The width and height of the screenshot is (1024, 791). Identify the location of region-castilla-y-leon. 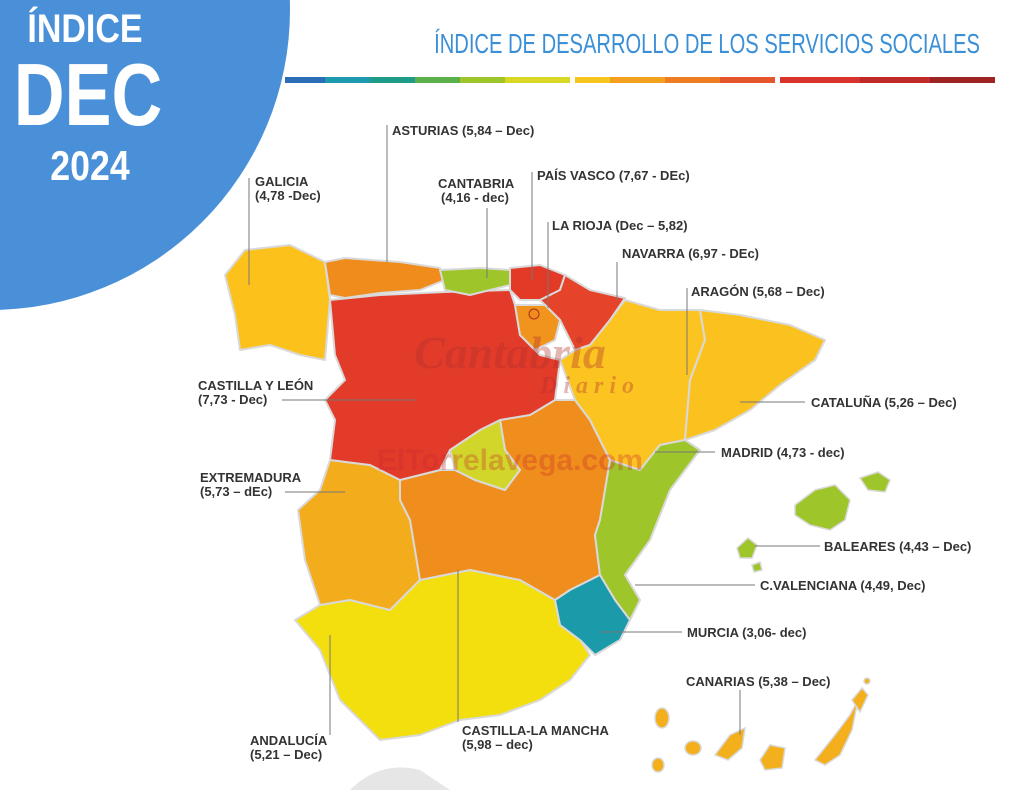
(442, 385).